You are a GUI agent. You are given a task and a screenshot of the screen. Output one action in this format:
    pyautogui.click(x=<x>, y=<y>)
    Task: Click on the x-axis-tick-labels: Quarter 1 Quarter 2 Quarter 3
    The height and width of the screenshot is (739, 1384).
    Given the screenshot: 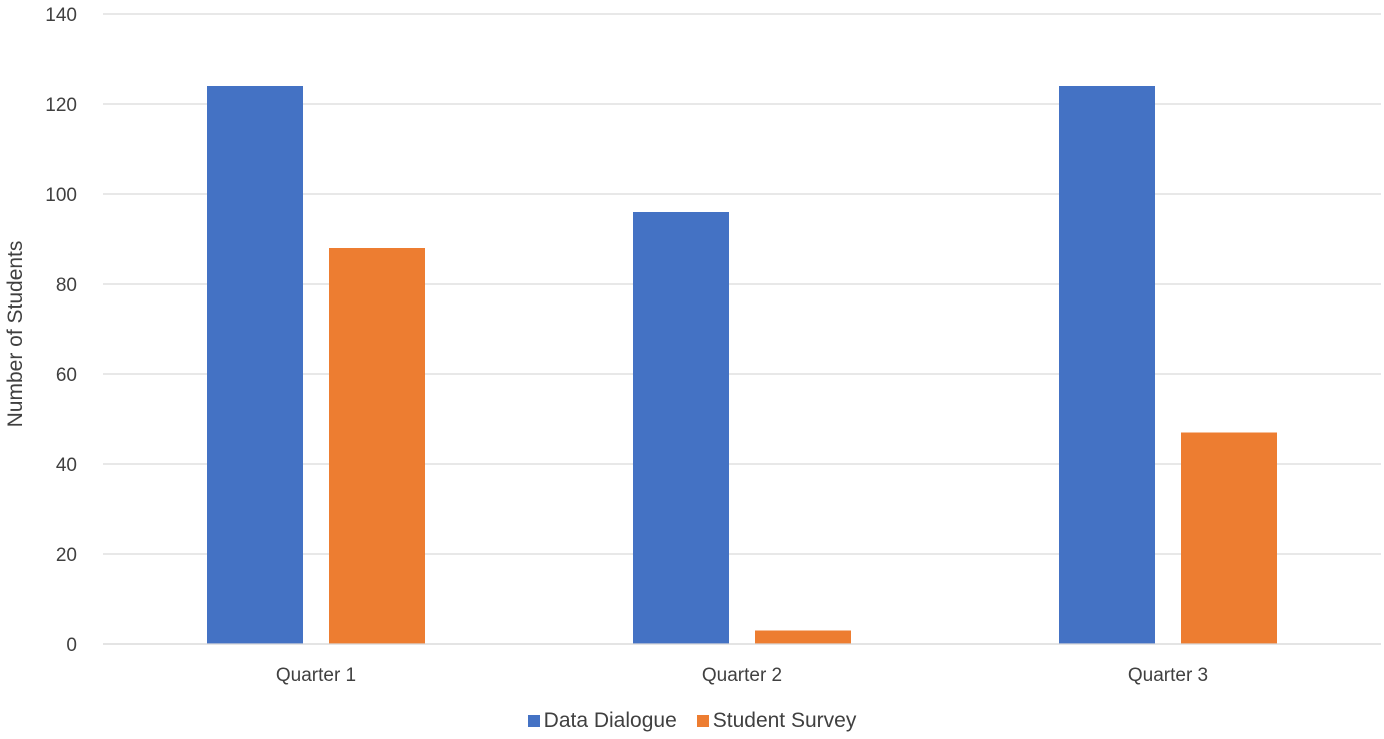 What is the action you would take?
    pyautogui.click(x=742, y=675)
    